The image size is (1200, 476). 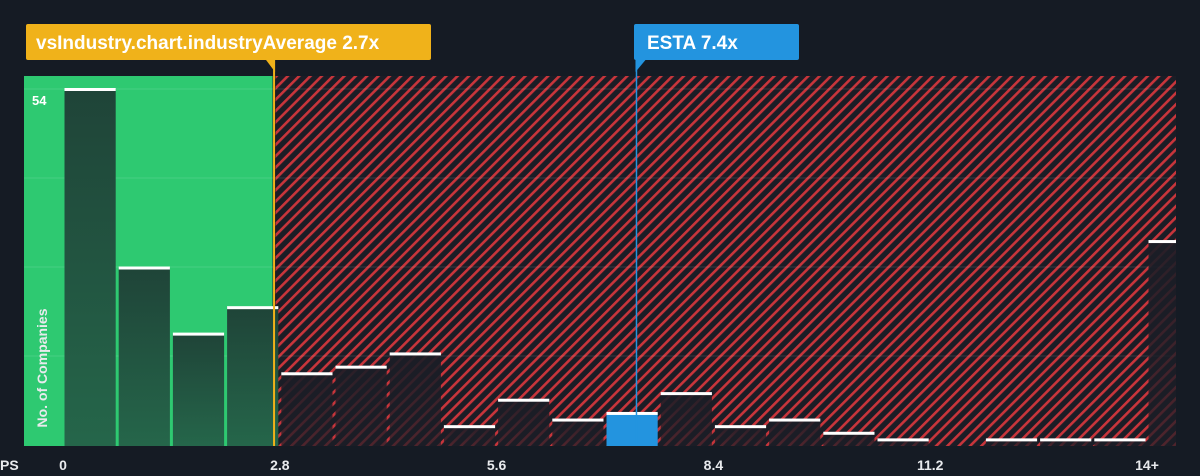 I want to click on industry-average-box, so click(x=228, y=42).